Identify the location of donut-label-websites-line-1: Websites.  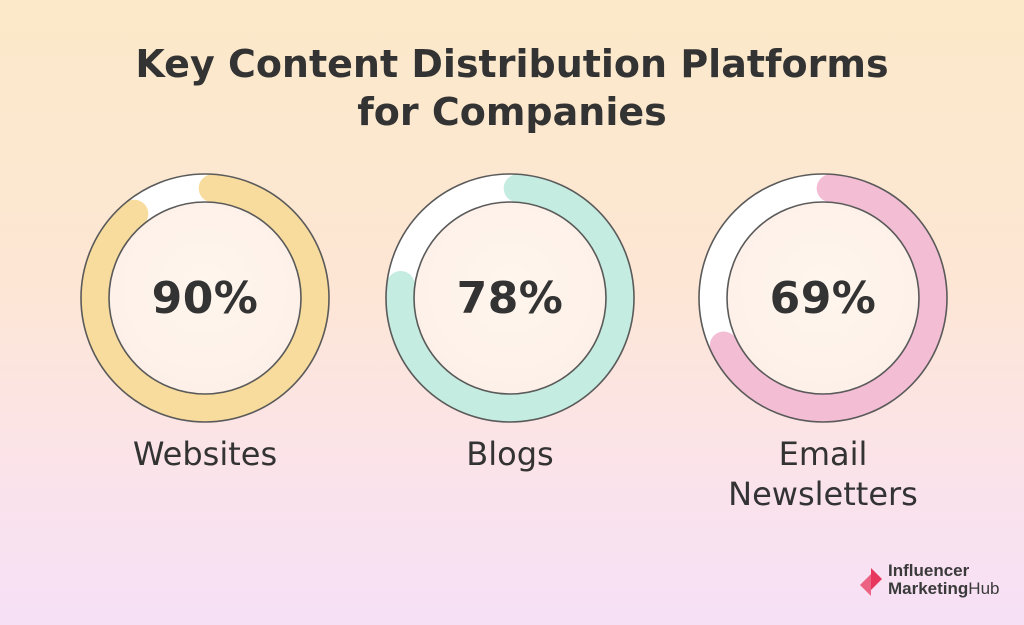
(205, 454).